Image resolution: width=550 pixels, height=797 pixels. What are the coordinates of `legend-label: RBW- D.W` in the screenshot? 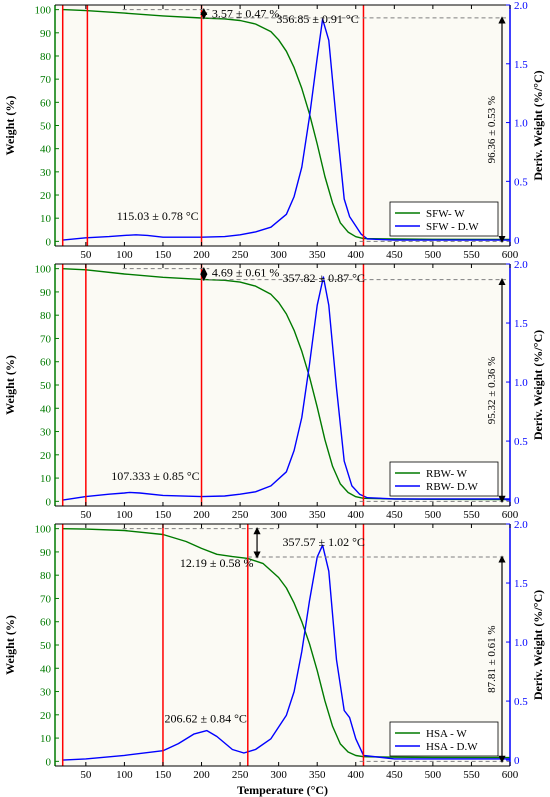 It's located at (452, 487).